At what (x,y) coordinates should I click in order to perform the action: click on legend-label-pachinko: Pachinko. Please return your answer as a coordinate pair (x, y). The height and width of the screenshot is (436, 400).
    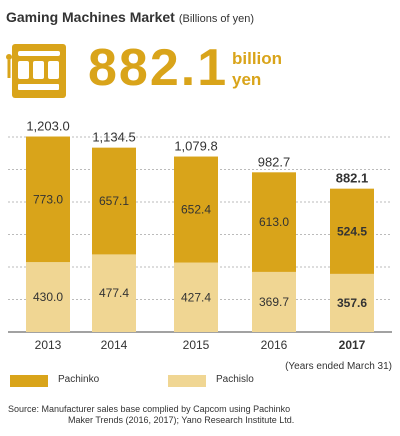
    Looking at the image, I should click on (79, 379).